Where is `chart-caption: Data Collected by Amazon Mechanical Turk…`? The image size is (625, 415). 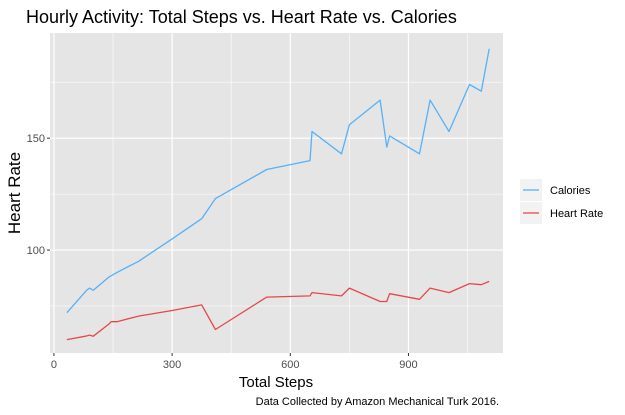
chart-caption: Data Collected by Amazon Mechanical Turk… is located at coordinates (377, 402).